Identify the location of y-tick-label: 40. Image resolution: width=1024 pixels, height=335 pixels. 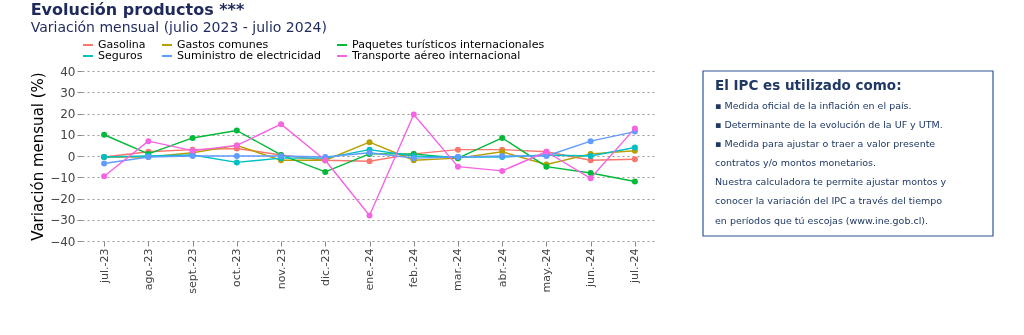
(68, 71).